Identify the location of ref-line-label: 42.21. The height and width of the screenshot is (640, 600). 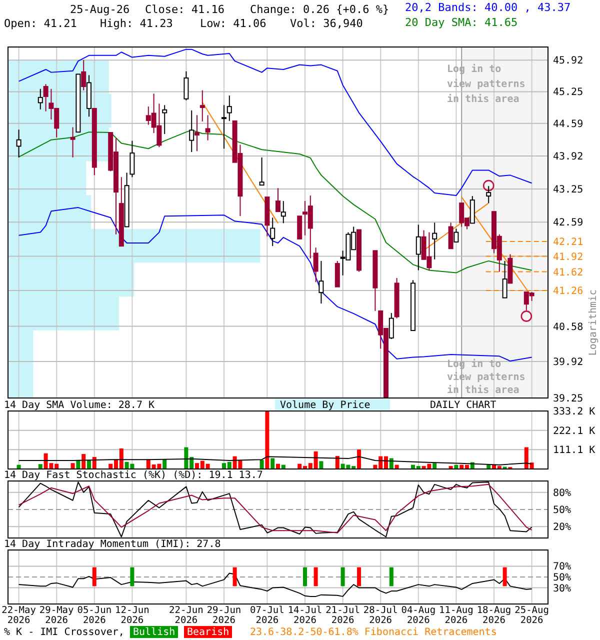
(568, 242).